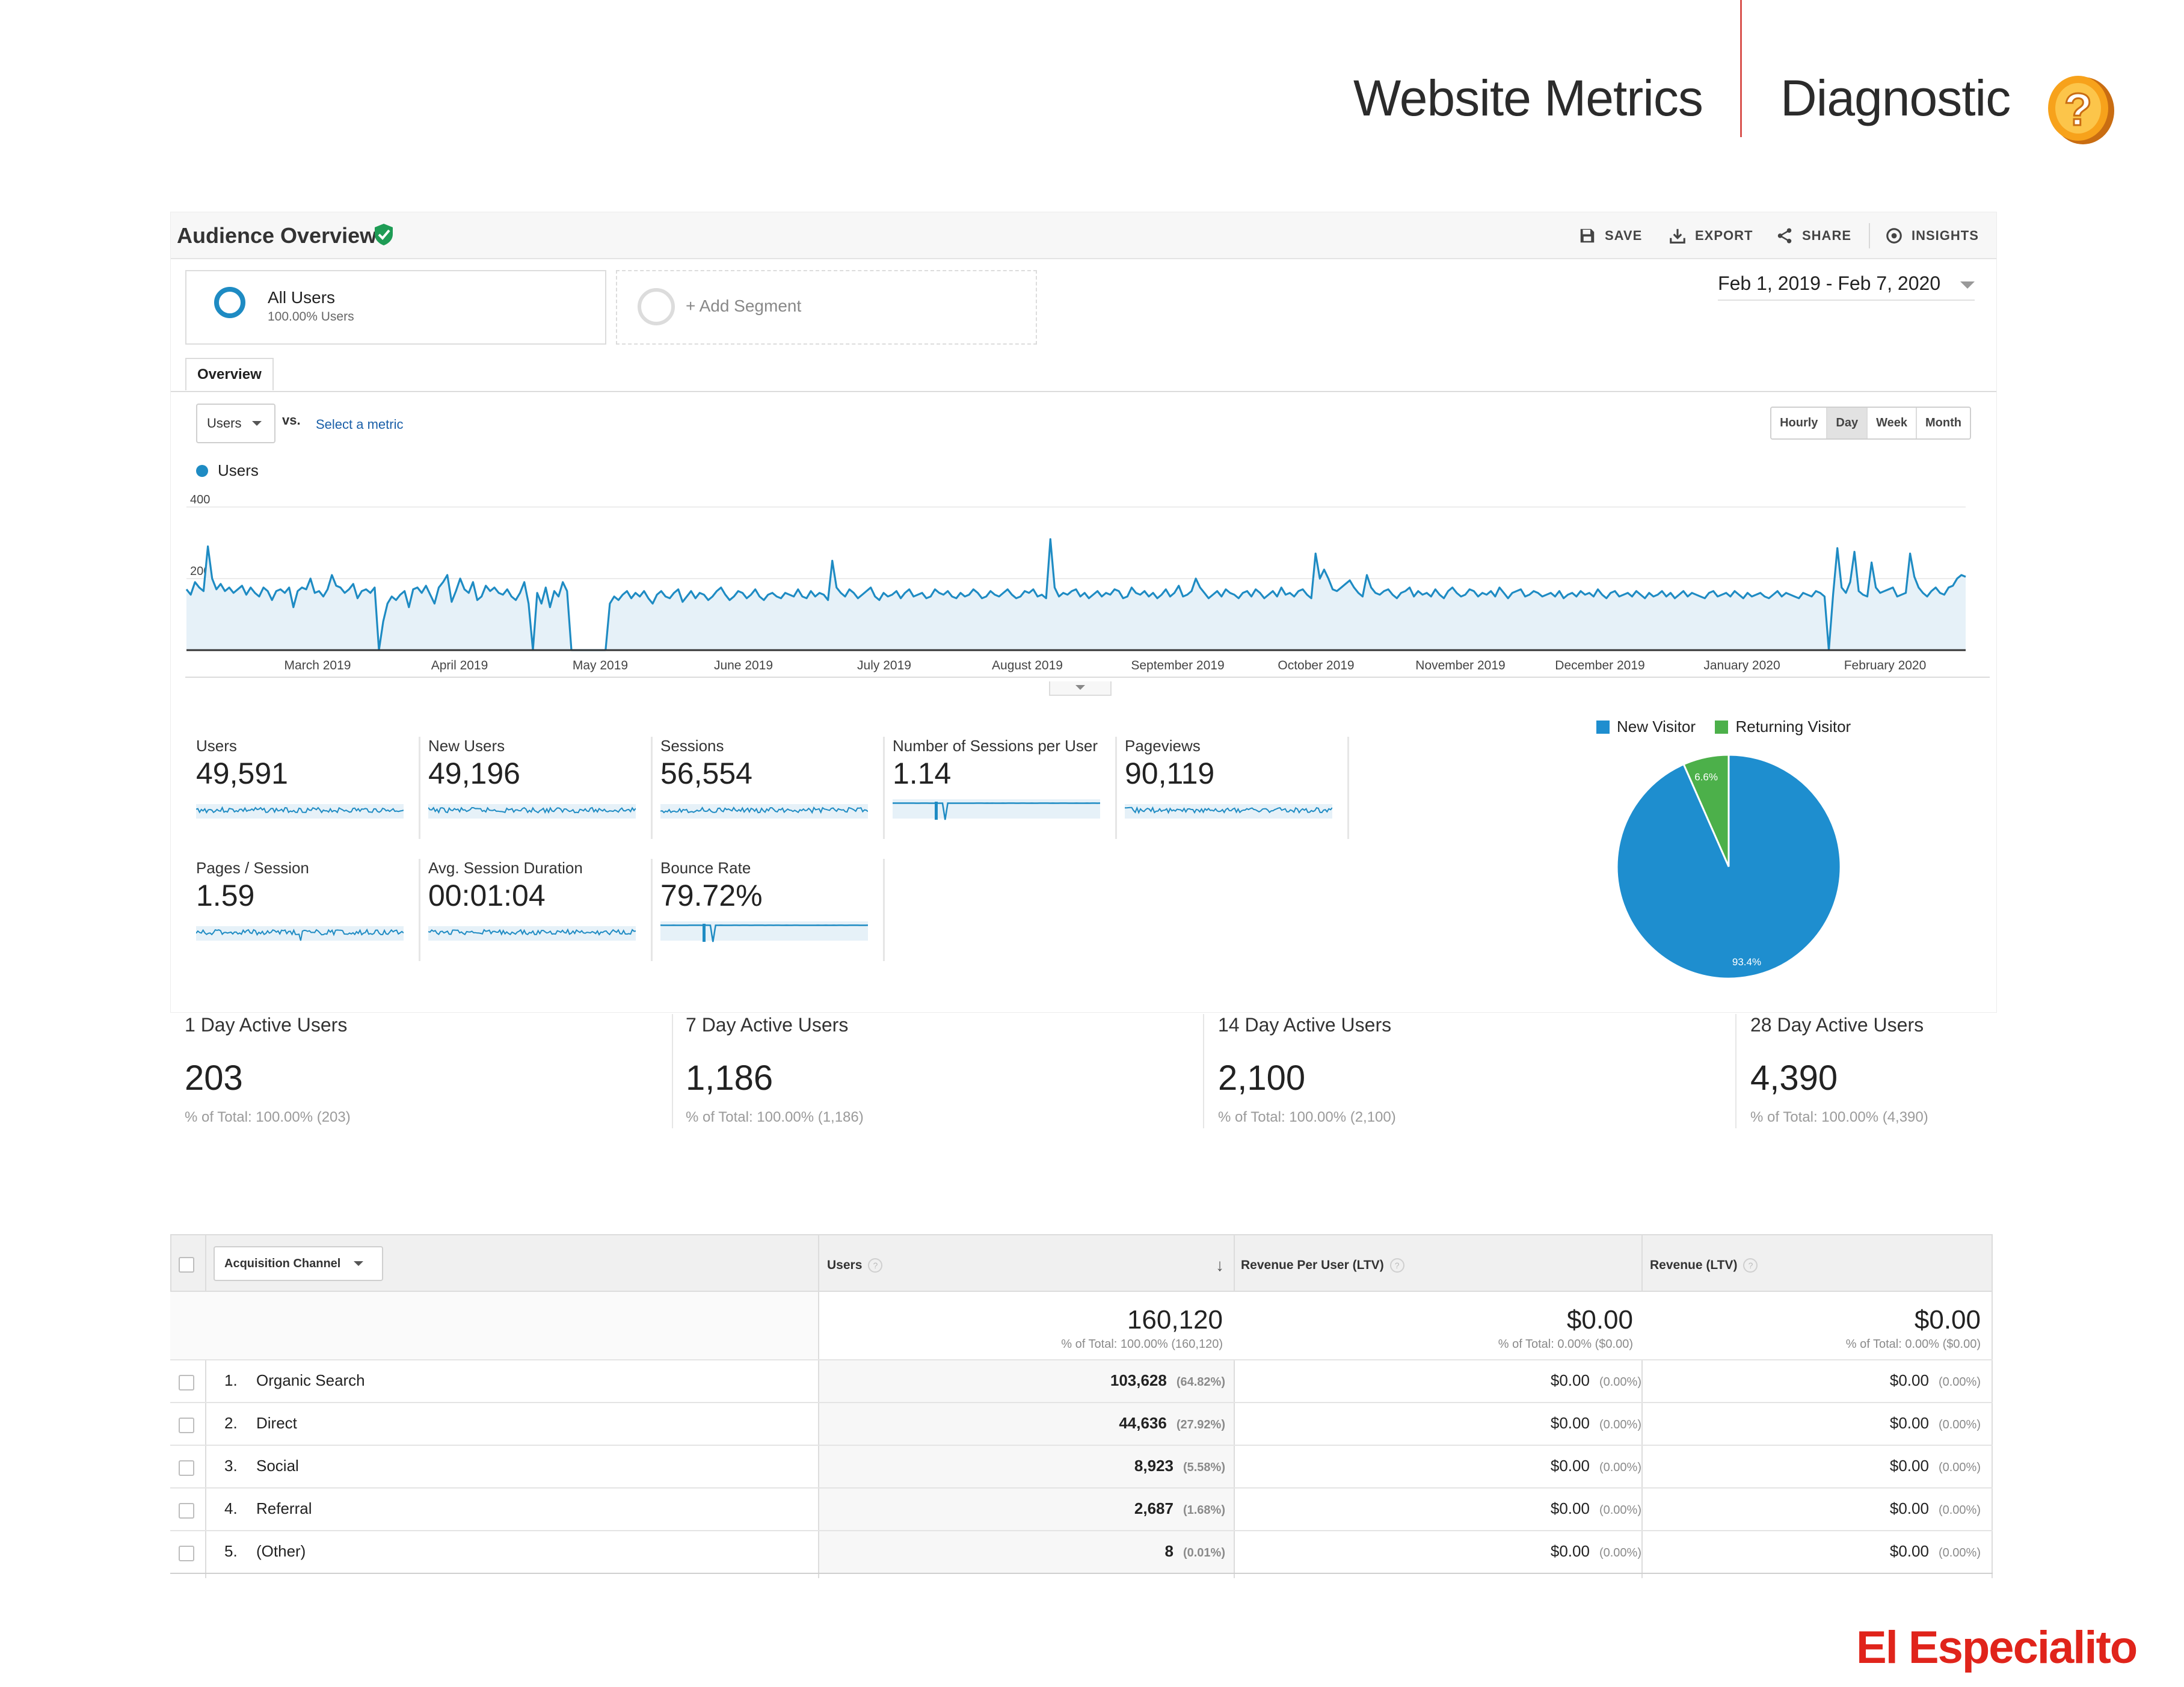 The image size is (2184, 1687). Describe the element at coordinates (308, 788) in the screenshot. I see `metric-tile: Users 49,591` at that location.